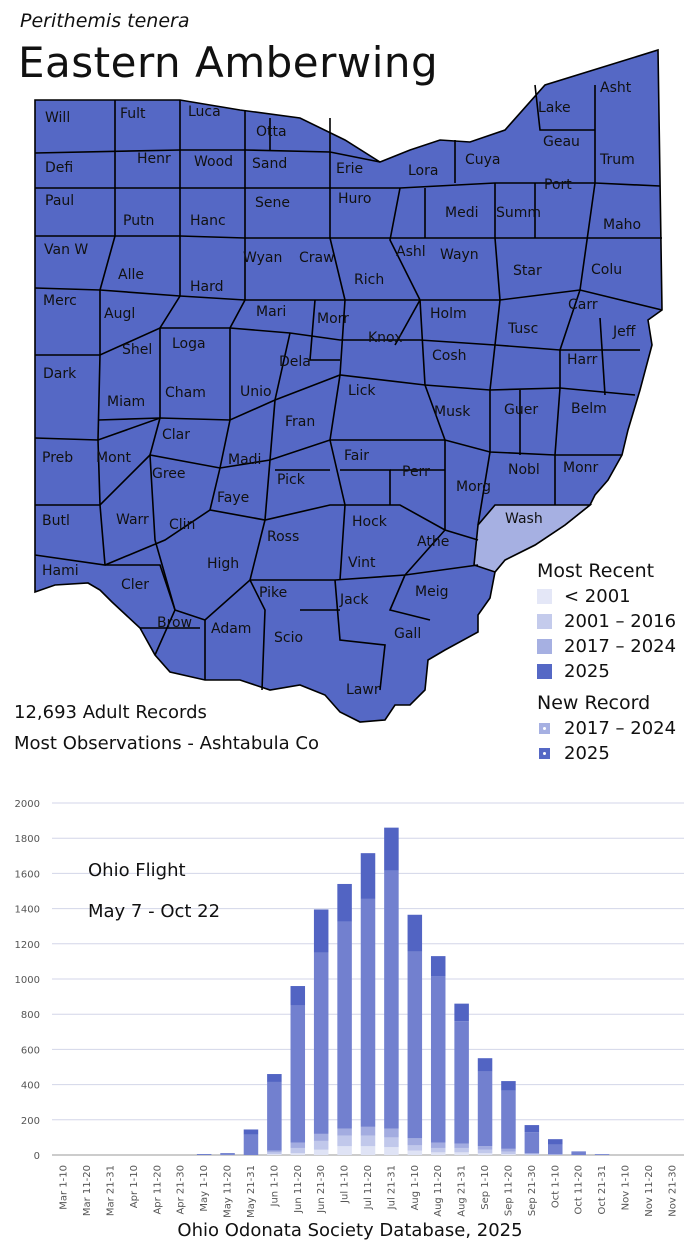  What do you see at coordinates (561, 142) in the screenshot?
I see `svg-text: Geau` at bounding box center [561, 142].